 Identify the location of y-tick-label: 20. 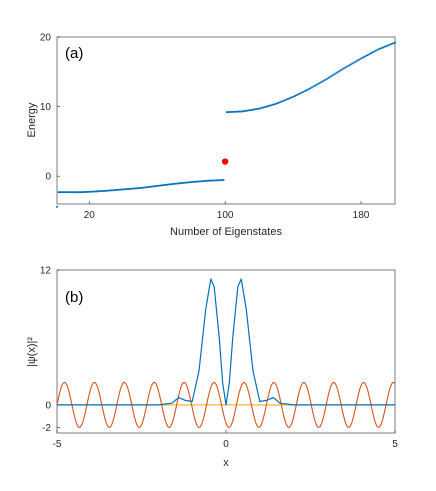
(46, 38).